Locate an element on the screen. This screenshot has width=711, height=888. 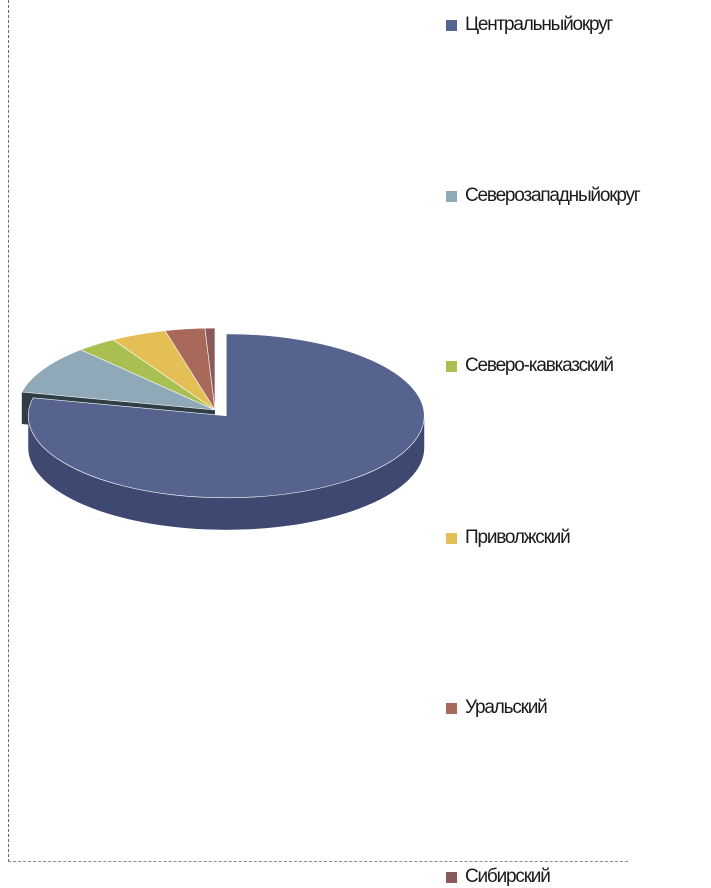
legend-item: Северо-кавказский is located at coordinates (530, 366).